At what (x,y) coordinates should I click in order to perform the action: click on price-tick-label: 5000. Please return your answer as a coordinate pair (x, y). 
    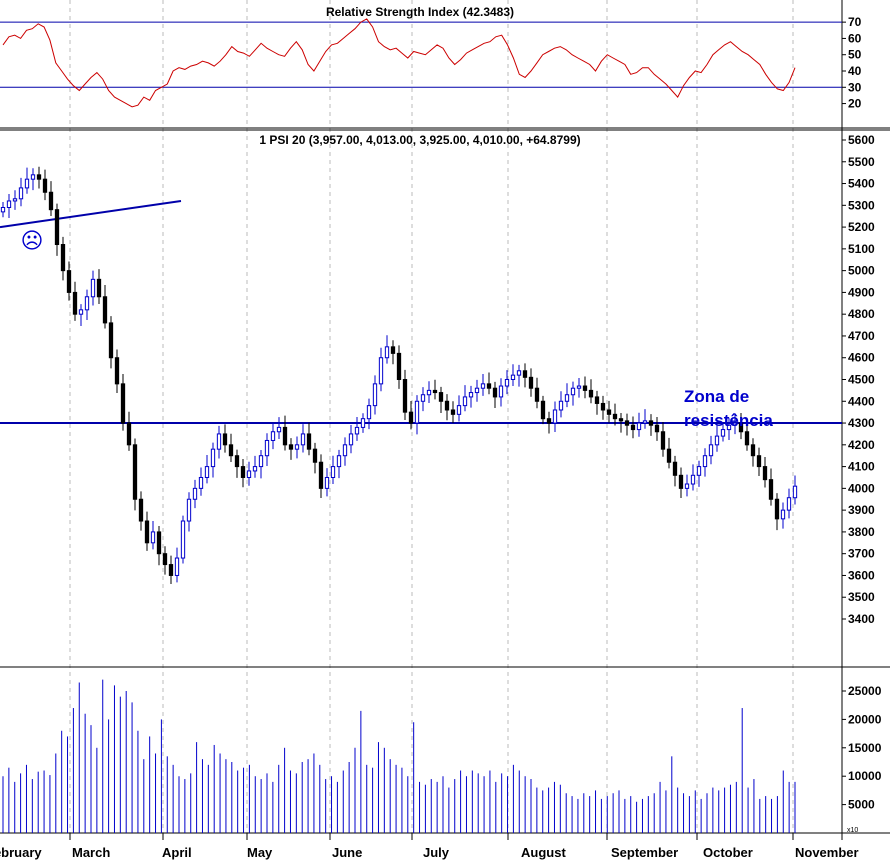
    Looking at the image, I should click on (861, 271).